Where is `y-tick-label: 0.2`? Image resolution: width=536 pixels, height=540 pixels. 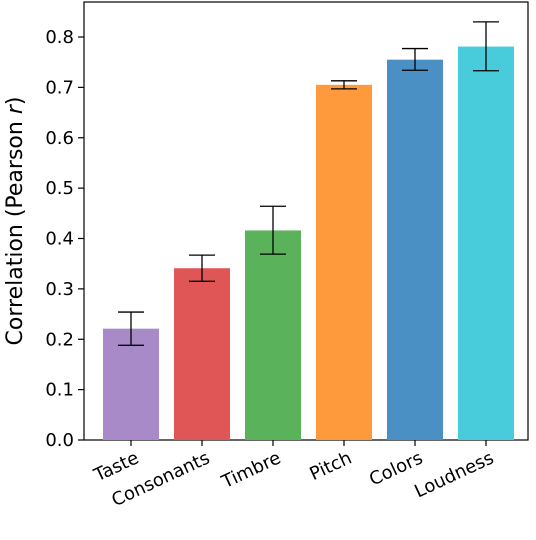 y-tick-label: 0.2 is located at coordinates (59, 339).